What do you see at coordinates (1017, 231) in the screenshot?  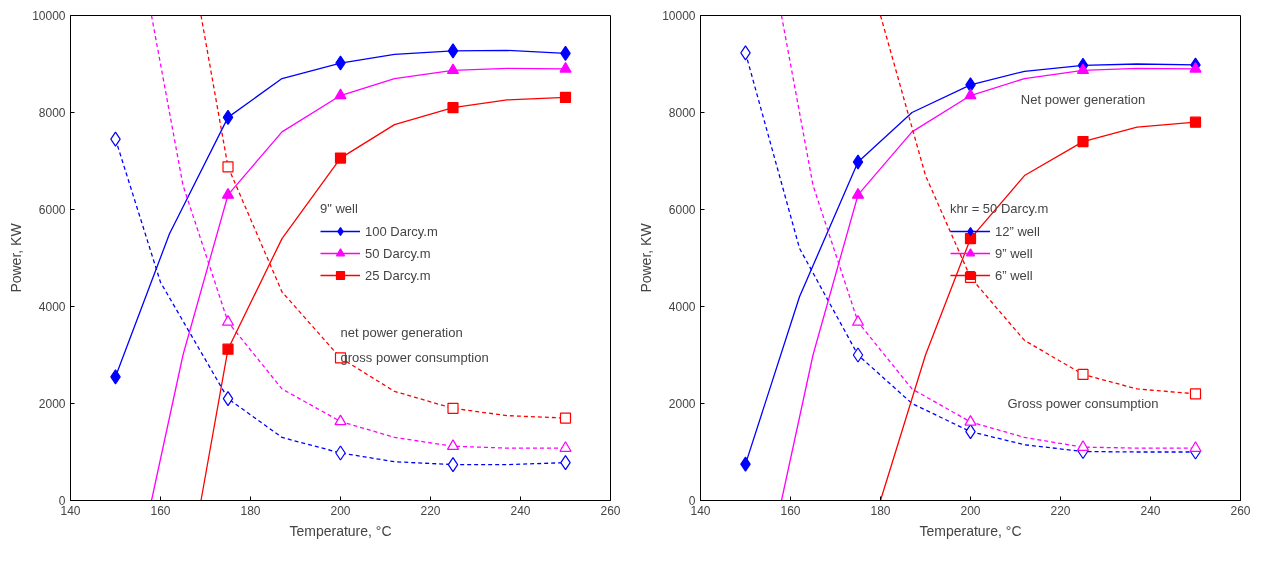 I see `legend-label: 12” well` at bounding box center [1017, 231].